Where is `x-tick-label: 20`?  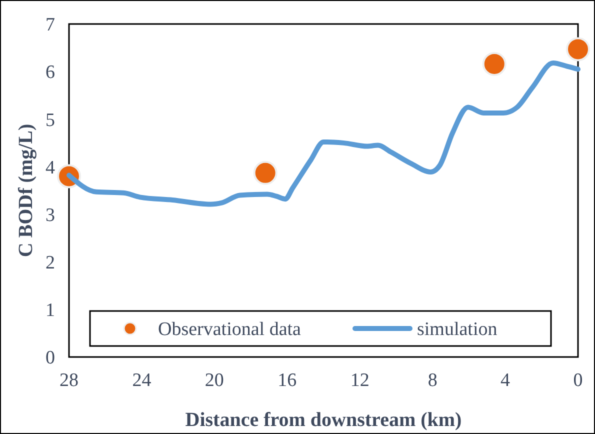
x-tick-label: 20 is located at coordinates (214, 380).